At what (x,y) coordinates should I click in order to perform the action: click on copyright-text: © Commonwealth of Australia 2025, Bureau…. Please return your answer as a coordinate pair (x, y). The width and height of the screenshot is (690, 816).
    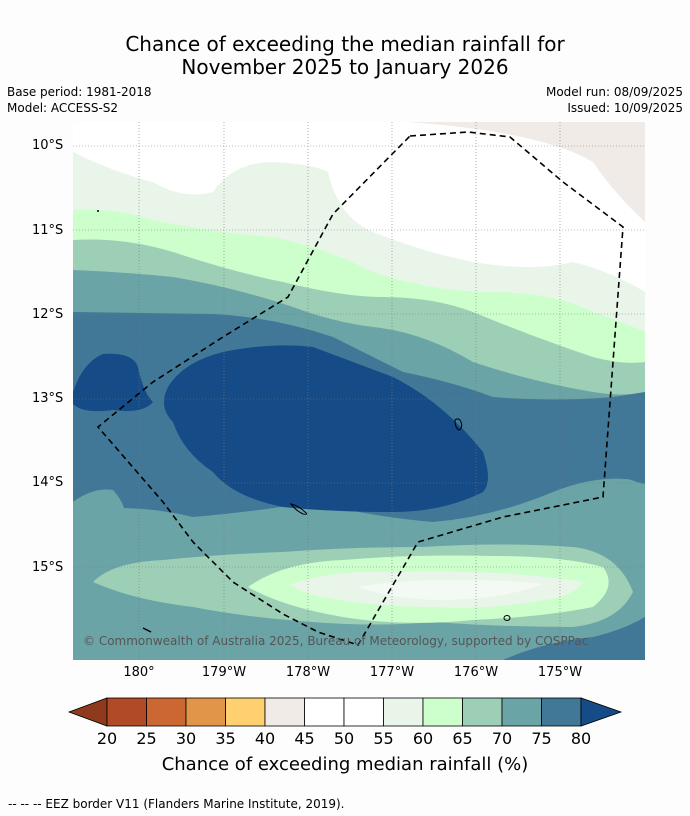
    Looking at the image, I should click on (336, 641).